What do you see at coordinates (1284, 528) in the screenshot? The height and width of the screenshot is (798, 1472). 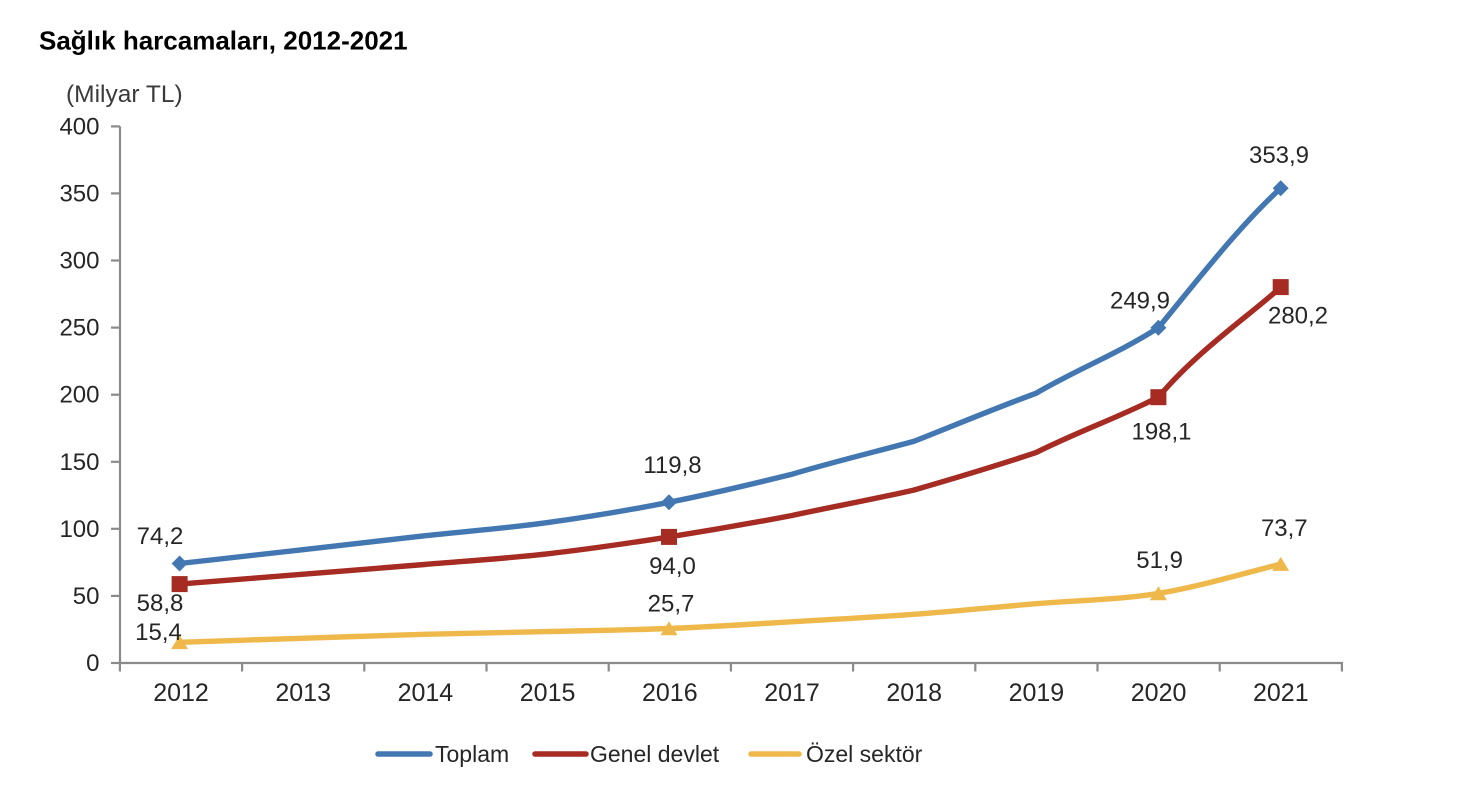 I see `svg-text: 73,7` at bounding box center [1284, 528].